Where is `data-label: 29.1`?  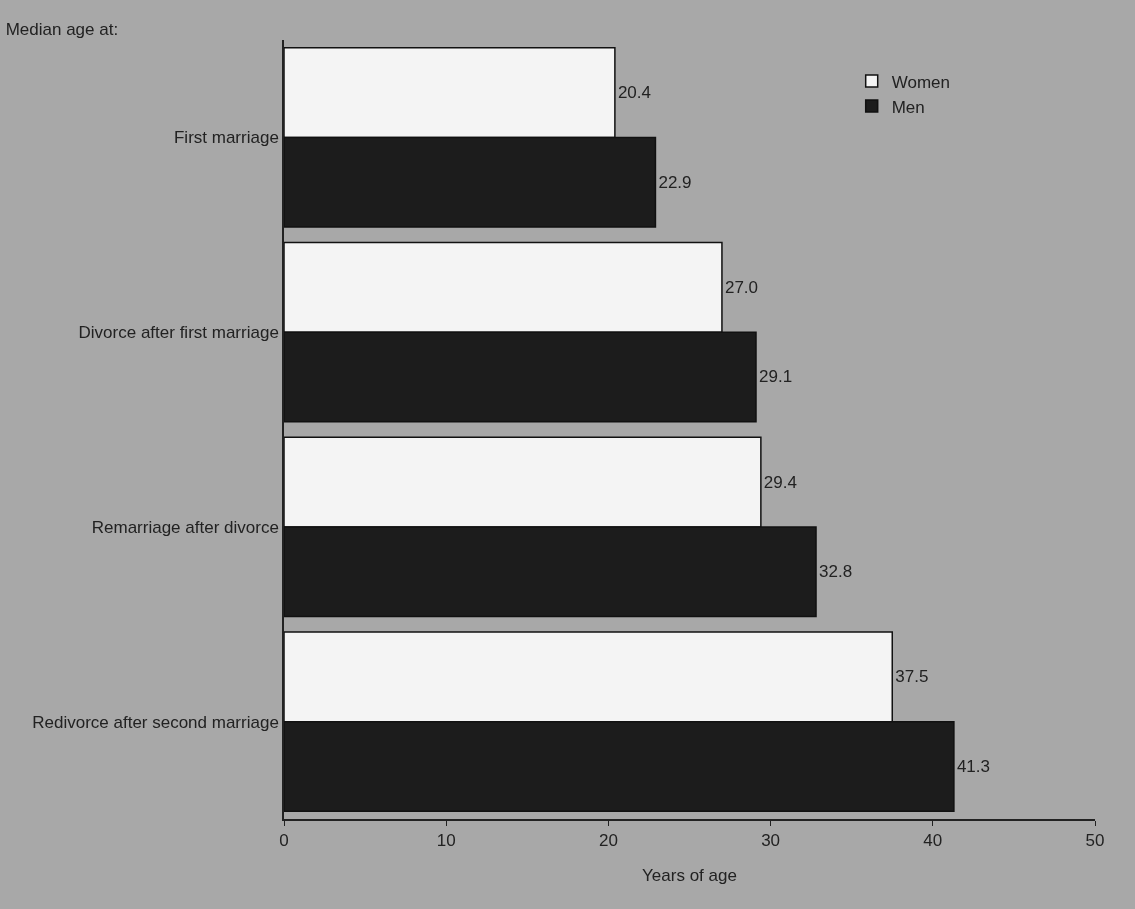 data-label: 29.1 is located at coordinates (776, 377).